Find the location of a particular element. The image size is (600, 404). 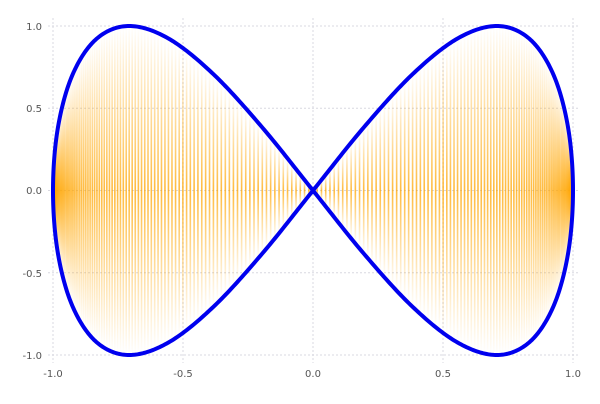

y-tick-label: -1.0 is located at coordinates (32, 356).